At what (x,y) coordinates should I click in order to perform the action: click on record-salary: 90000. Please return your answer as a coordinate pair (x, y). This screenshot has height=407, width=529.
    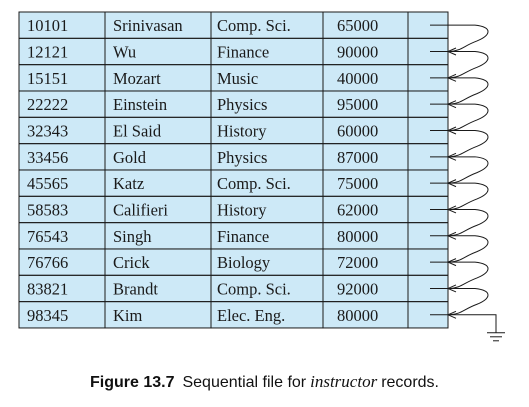
    Looking at the image, I should click on (357, 51).